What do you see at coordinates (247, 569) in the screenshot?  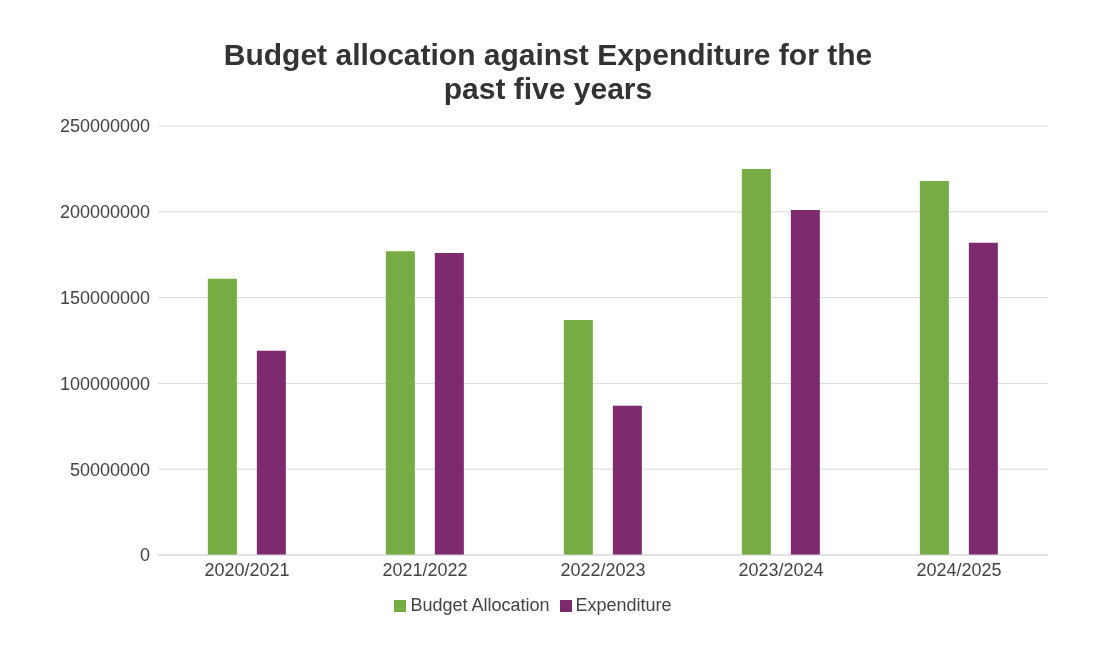 I see `x-tick-label: 2020/2021` at bounding box center [247, 569].